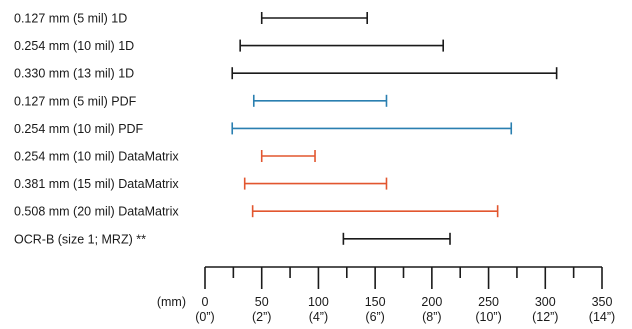 The height and width of the screenshot is (329, 632). Describe the element at coordinates (96, 212) in the screenshot. I see `row-label: 0.508 mm (20 mil) DataMatrix` at that location.